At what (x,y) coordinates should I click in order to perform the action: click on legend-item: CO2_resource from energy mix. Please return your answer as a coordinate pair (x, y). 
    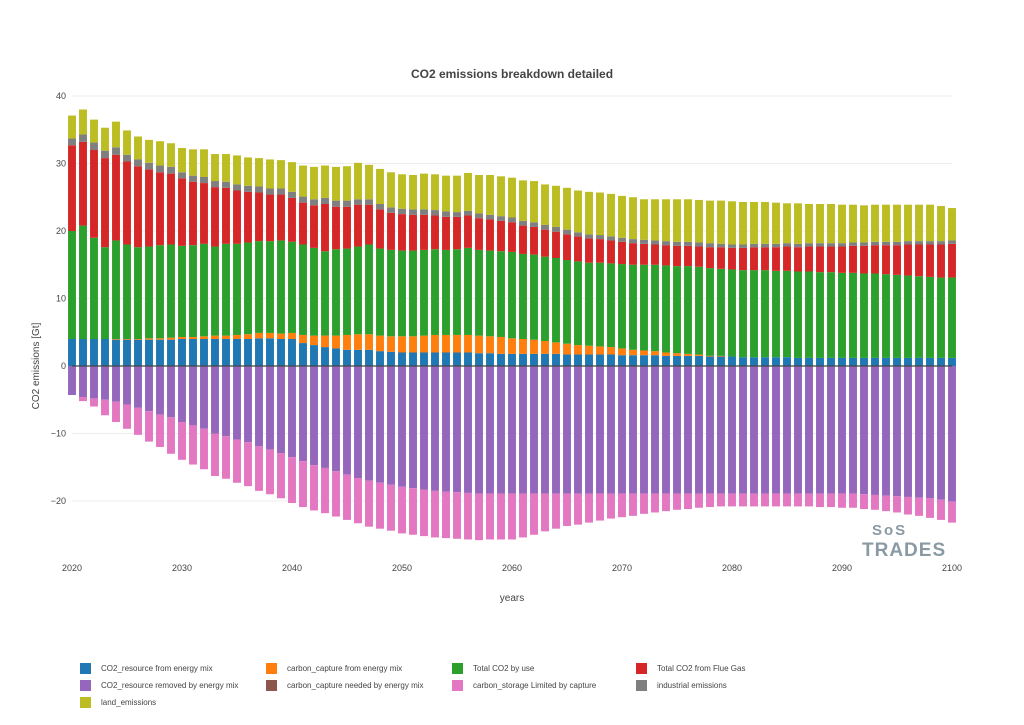
    Looking at the image, I should click on (146, 668).